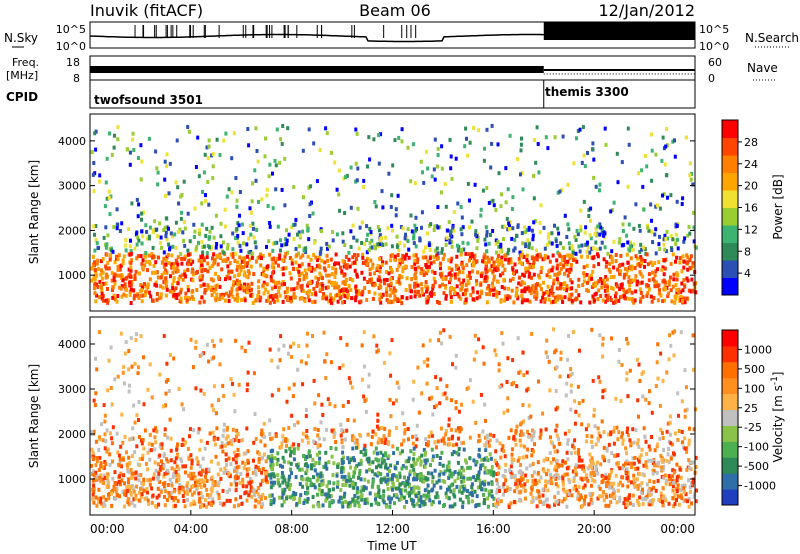 This screenshot has height=554, width=800. What do you see at coordinates (76, 78) in the screenshot?
I see `freq-tick-bottom: 8` at bounding box center [76, 78].